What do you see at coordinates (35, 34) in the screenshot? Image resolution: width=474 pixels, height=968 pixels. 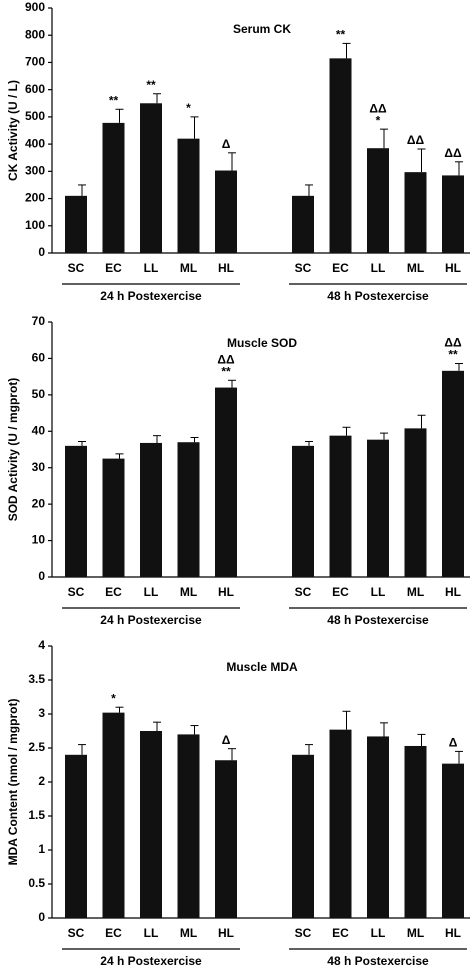 I see `y-tick-label: 800` at bounding box center [35, 34].